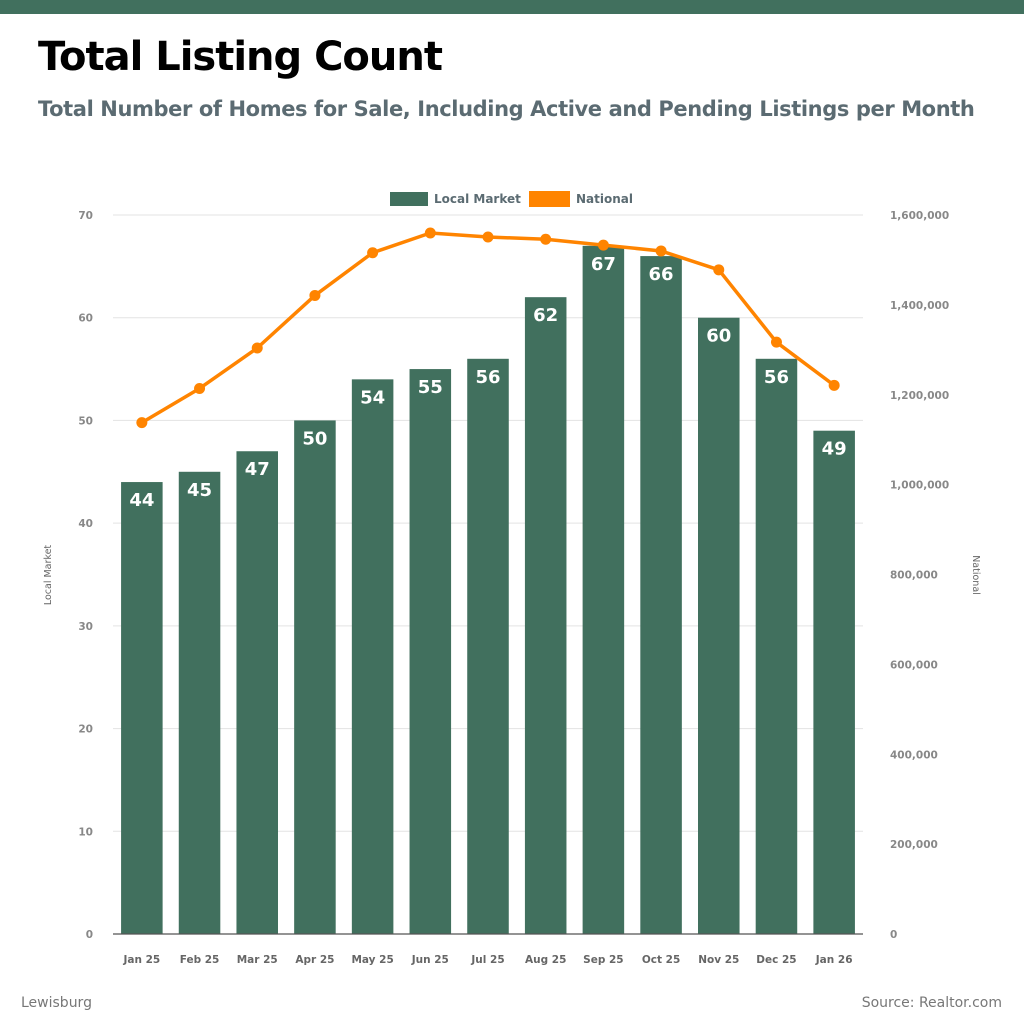 The width and height of the screenshot is (1024, 1024). What do you see at coordinates (718, 960) in the screenshot?
I see `x-tick-label: Nov 25` at bounding box center [718, 960].